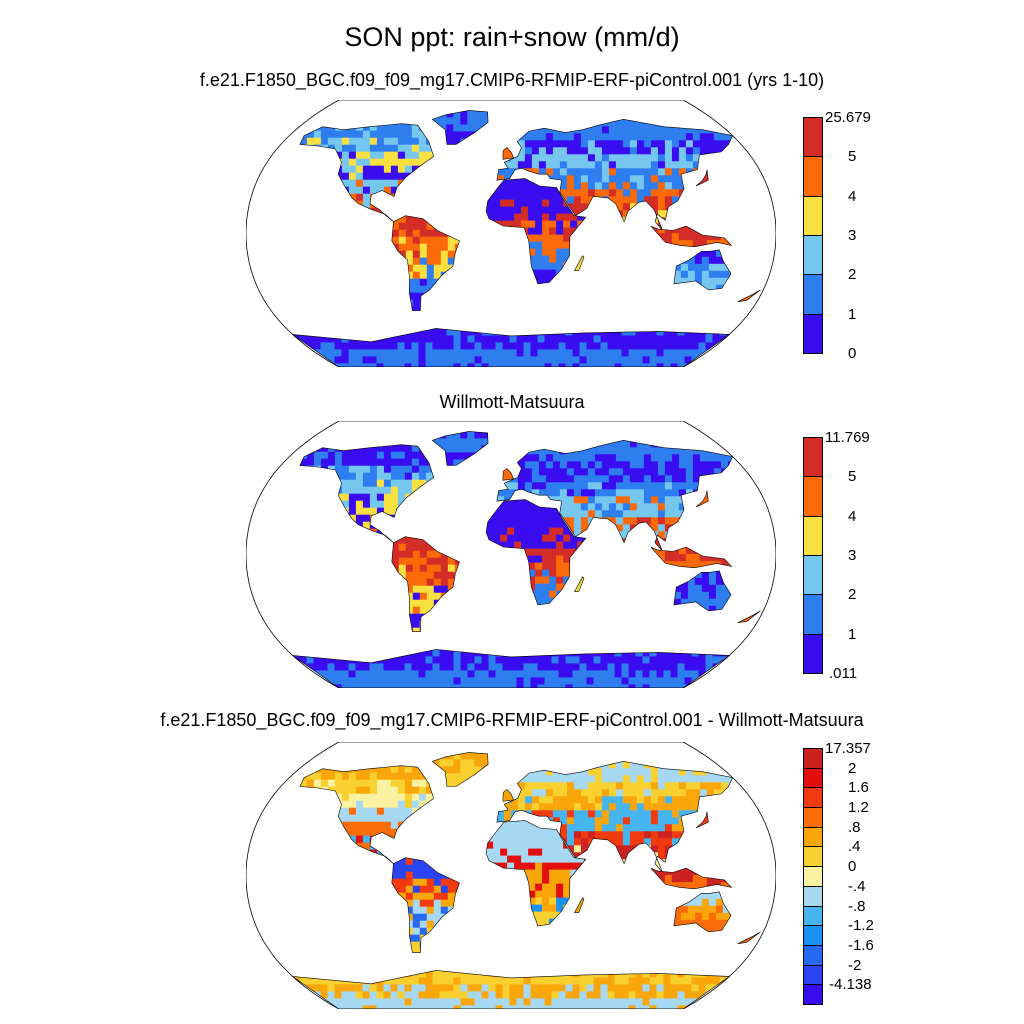  I want to click on panel-1-colorbar, so click(813, 235).